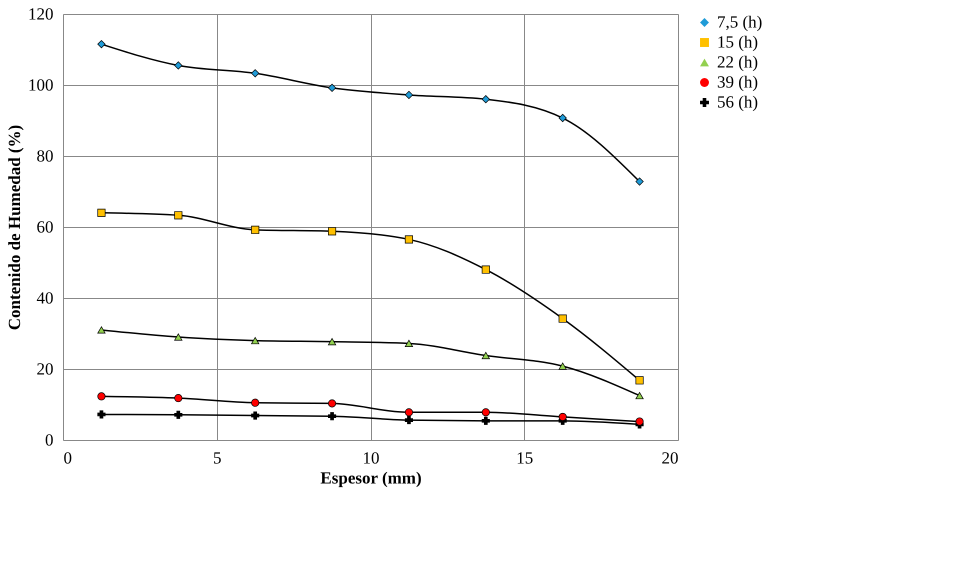  Describe the element at coordinates (739, 22) in the screenshot. I see `legend-label: 7,5 (h)` at that location.